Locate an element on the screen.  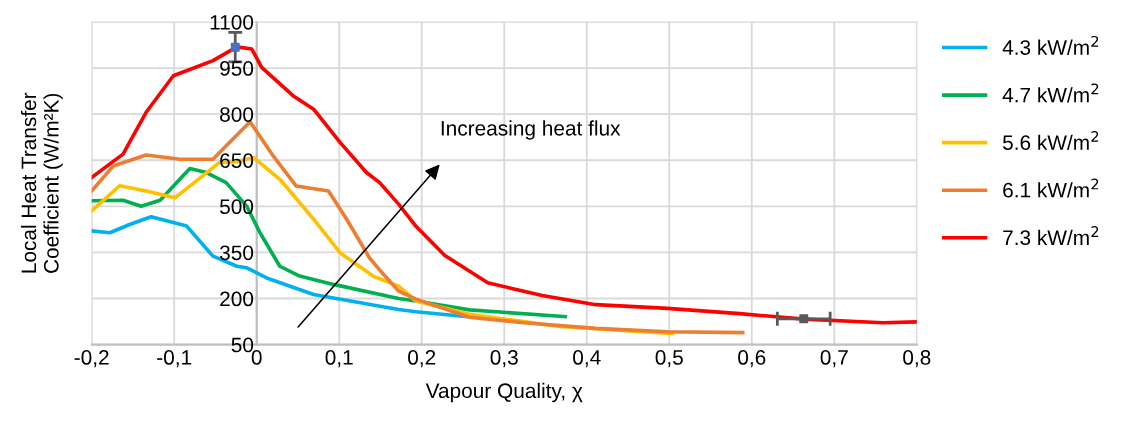
x-tick-label: 0,2 is located at coordinates (422, 359).